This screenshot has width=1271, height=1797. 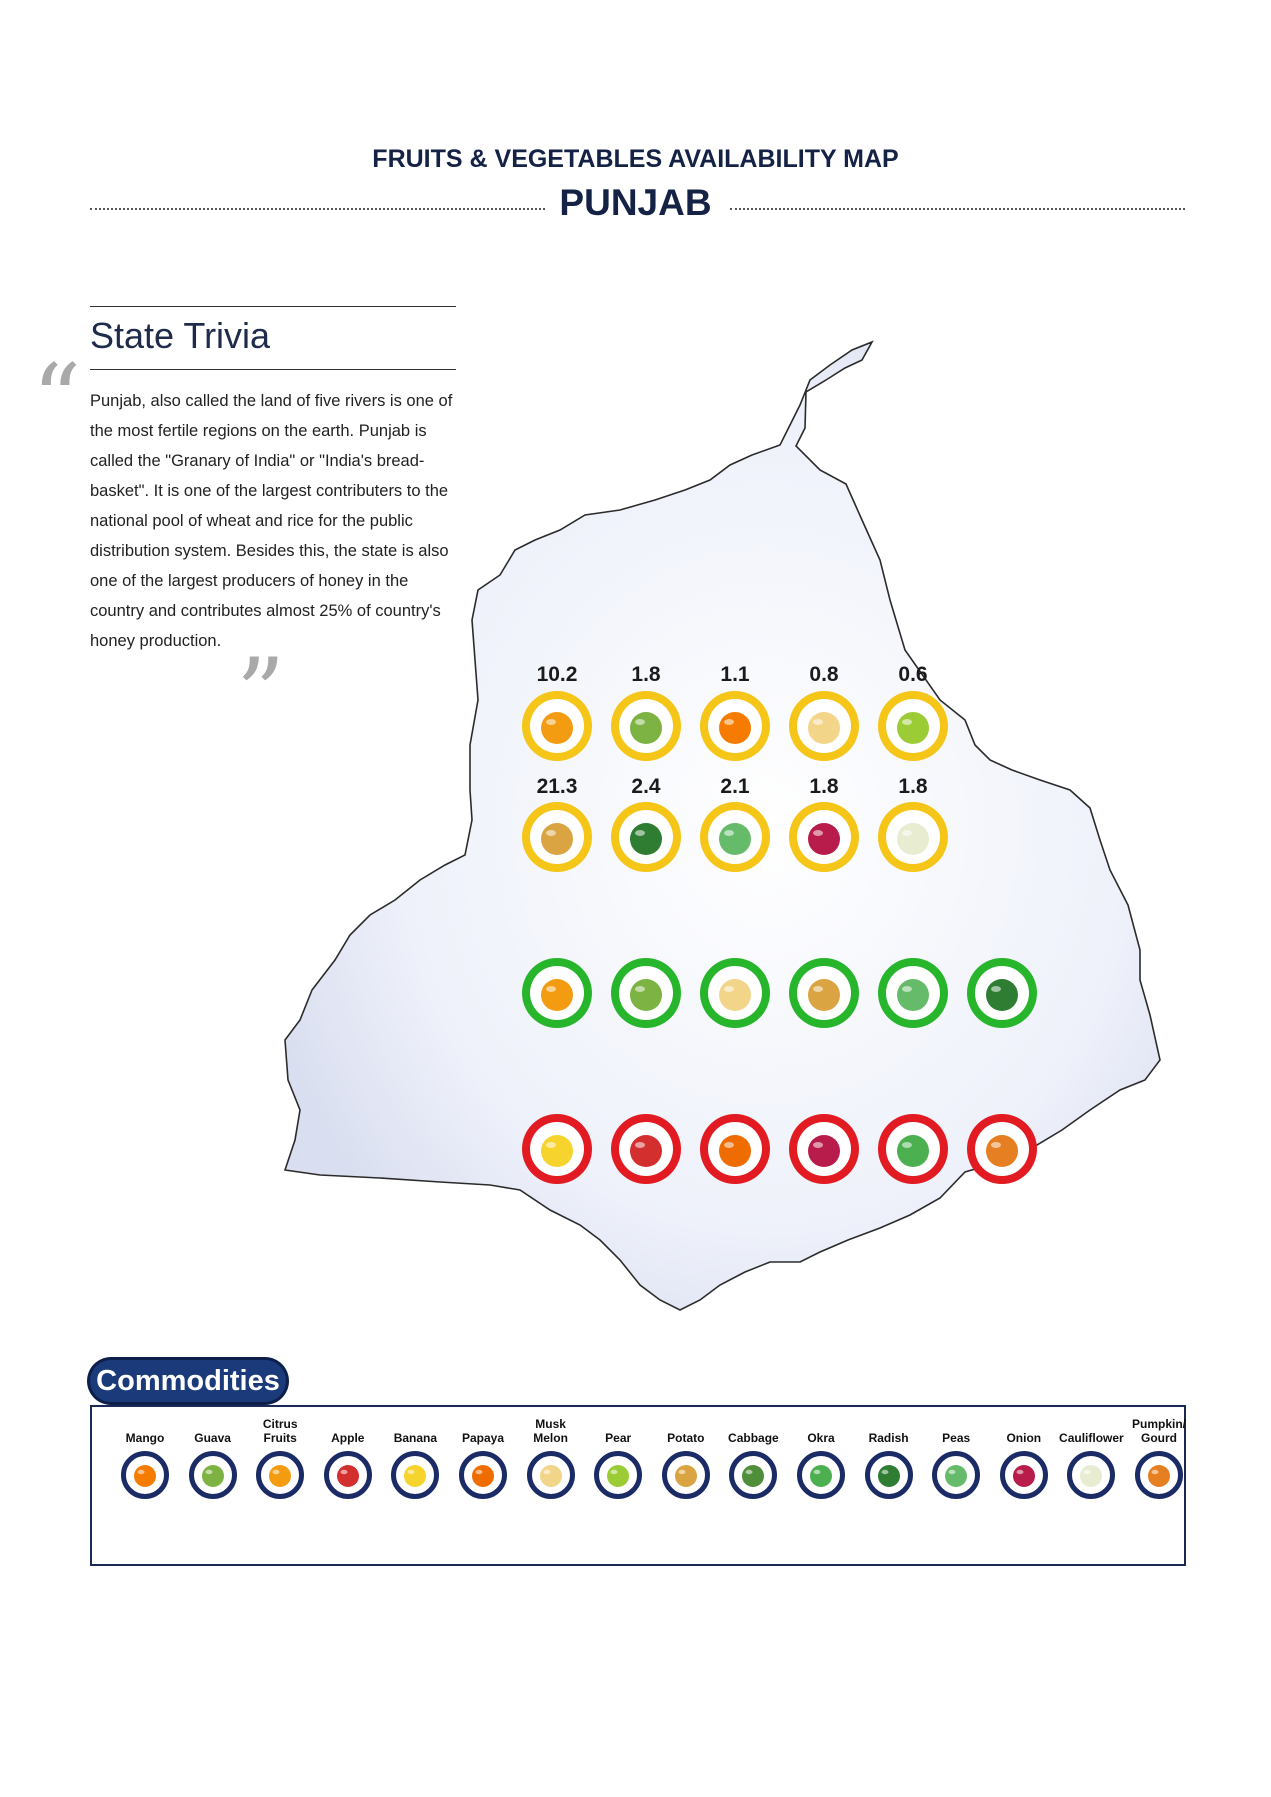 I want to click on marker-radish-icon, so click(x=1002, y=993).